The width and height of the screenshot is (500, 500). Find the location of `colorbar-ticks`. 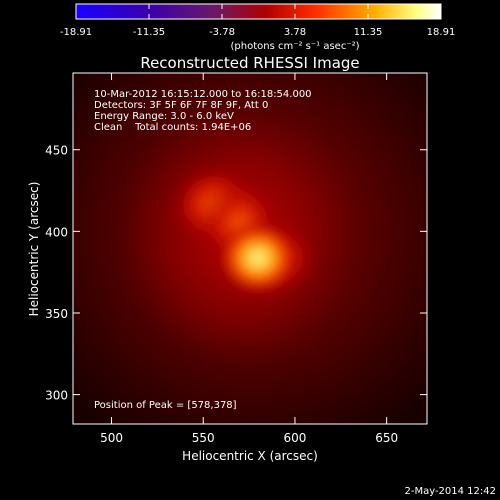

colorbar-ticks is located at coordinates (258, 11).